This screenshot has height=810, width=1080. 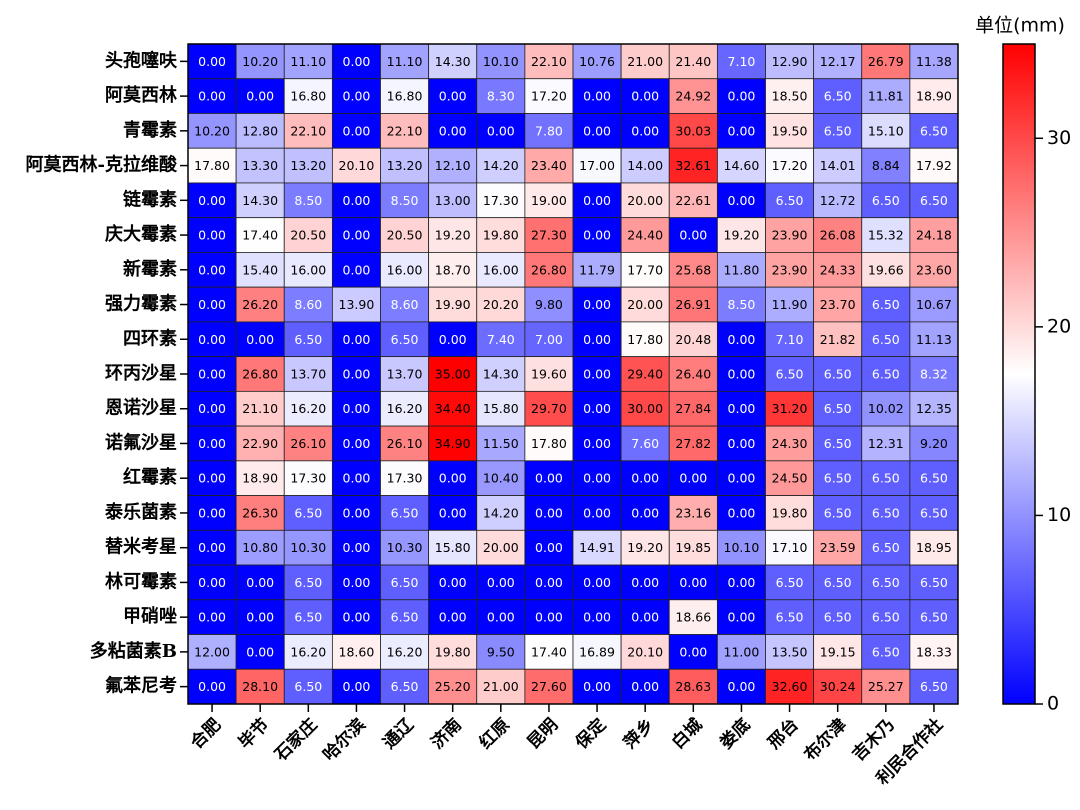 I want to click on cell-label: 14.20, so click(x=501, y=512).